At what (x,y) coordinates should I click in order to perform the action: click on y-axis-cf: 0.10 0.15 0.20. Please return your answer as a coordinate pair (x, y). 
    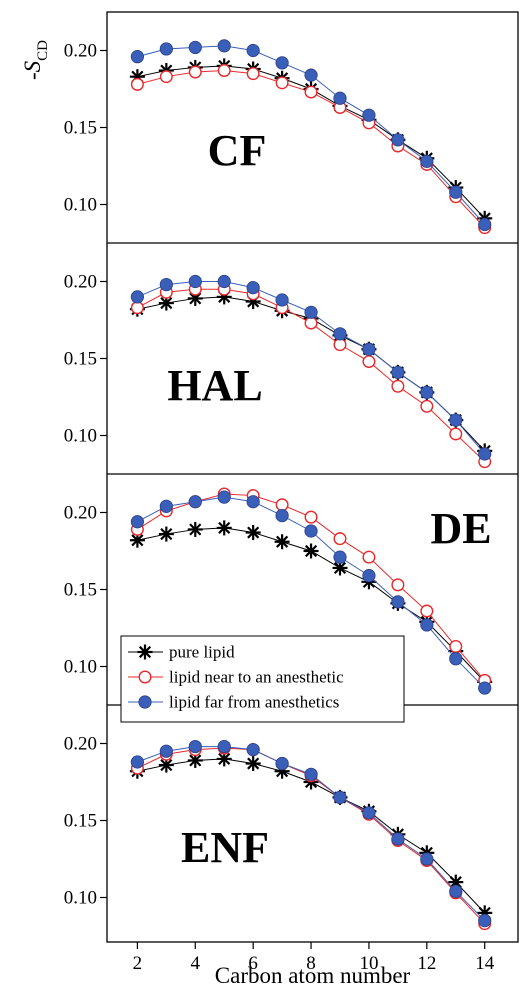
    Looking at the image, I should click on (85, 128).